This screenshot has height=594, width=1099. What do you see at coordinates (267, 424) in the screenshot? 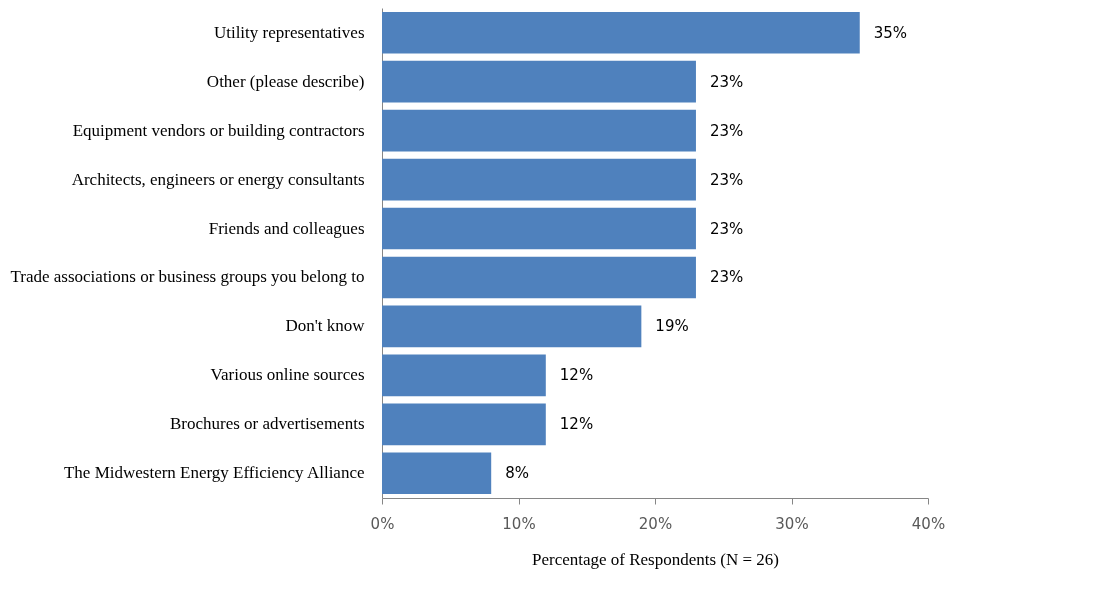
I see `y-tick-label: Brochures or advertisements` at bounding box center [267, 424].